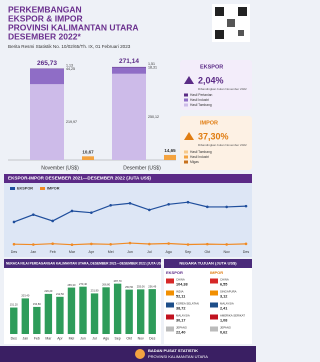 This screenshot has height=362, width=320. What do you see at coordinates (47, 63) in the screenshot?
I see `total-label: 265,73` at bounding box center [47, 63].